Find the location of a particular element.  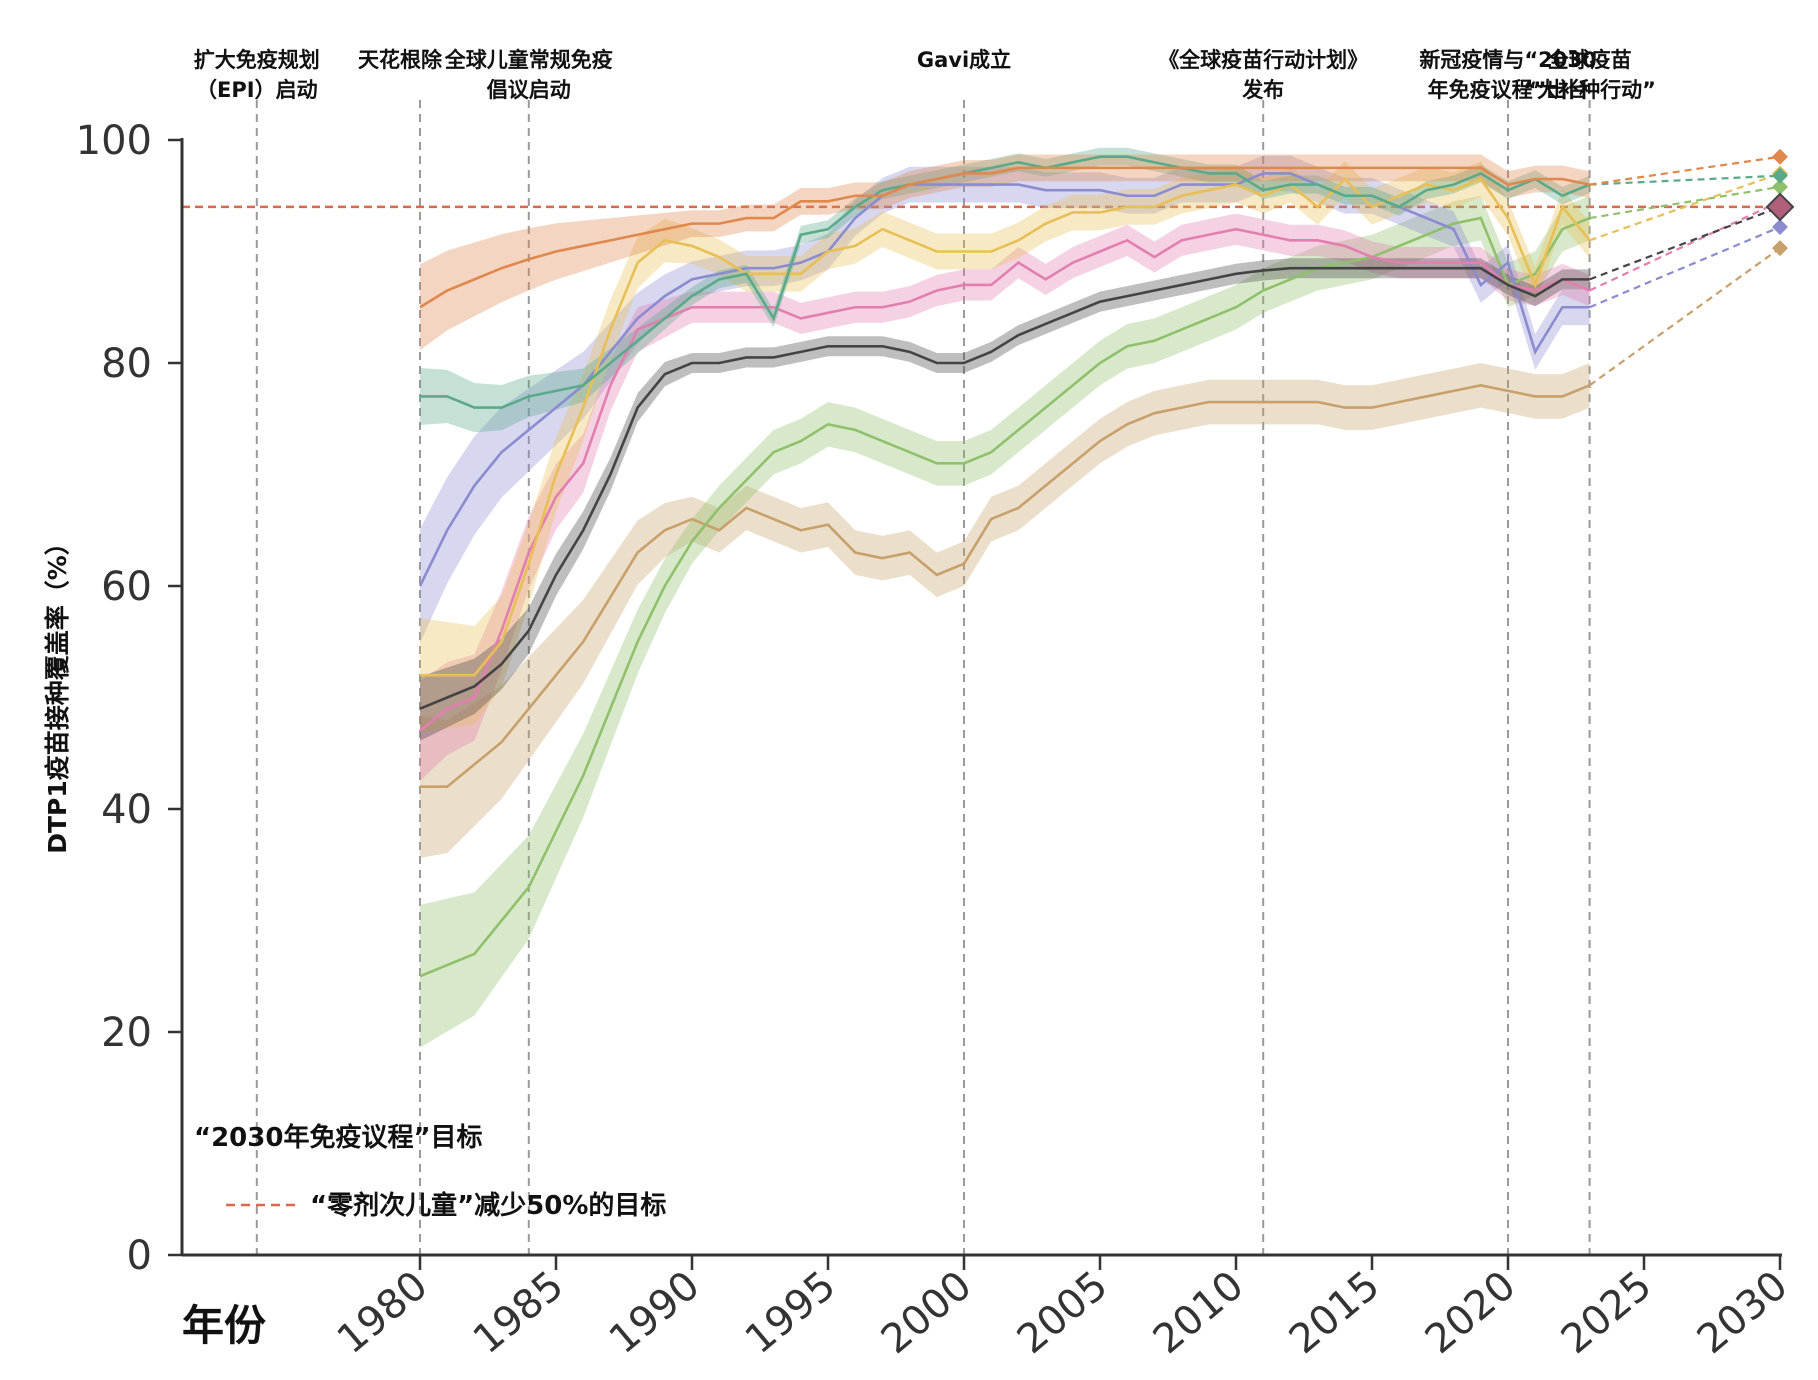

x-tick-label: 2020 is located at coordinates (1471, 1312).